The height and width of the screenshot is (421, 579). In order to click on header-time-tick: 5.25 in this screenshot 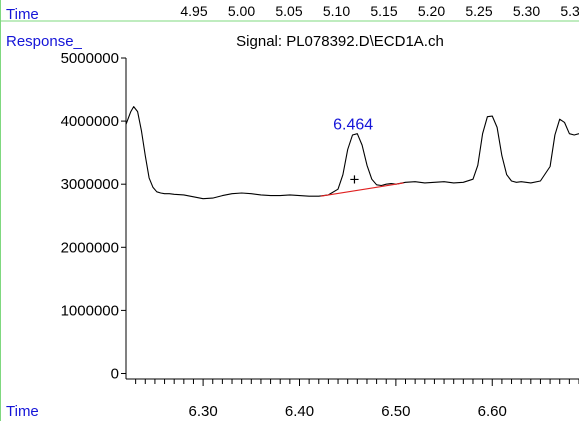, I will do `click(478, 11)`.